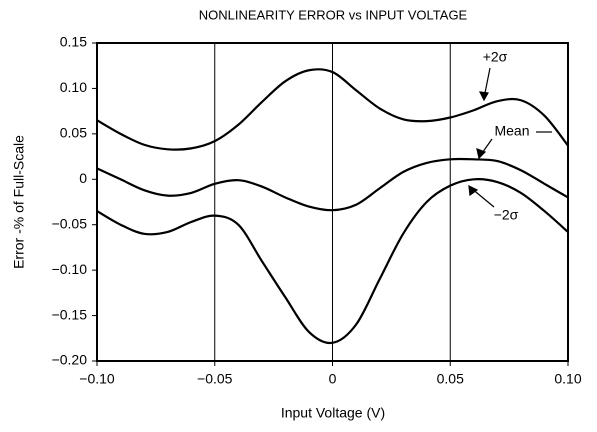 This screenshot has width=597, height=432. Describe the element at coordinates (567, 379) in the screenshot. I see `x-tick-label: 0.10` at that location.